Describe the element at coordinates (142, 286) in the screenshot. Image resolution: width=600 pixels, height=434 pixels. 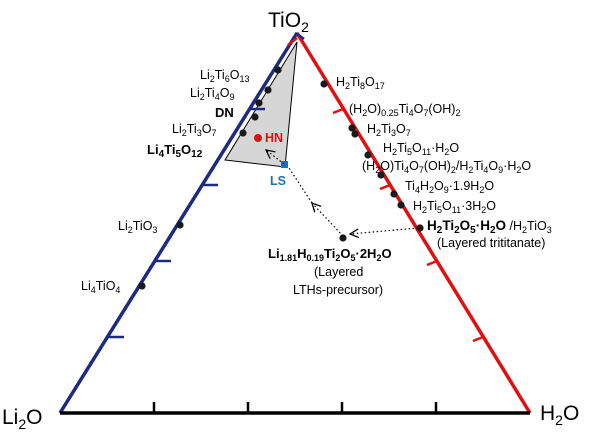
I see `point-li4tio4` at that location.